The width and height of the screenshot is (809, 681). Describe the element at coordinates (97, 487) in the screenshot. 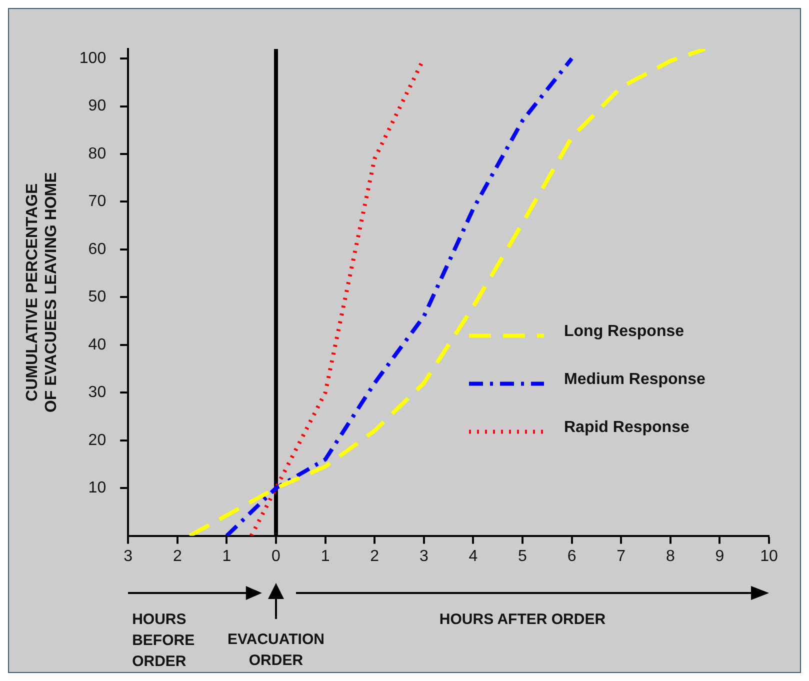

I see `y-tick-label: 10` at that location.